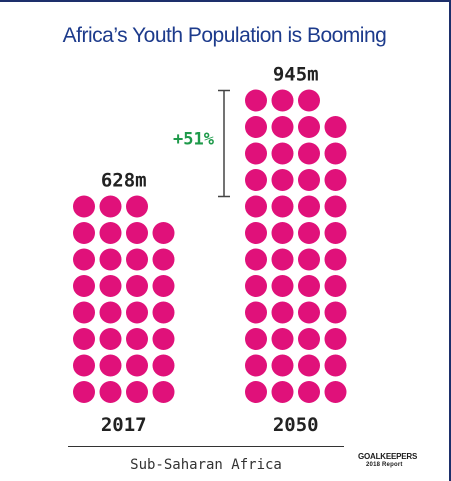 The image size is (451, 481). What do you see at coordinates (296, 425) in the screenshot?
I see `year-label-2050: 2050` at bounding box center [296, 425].